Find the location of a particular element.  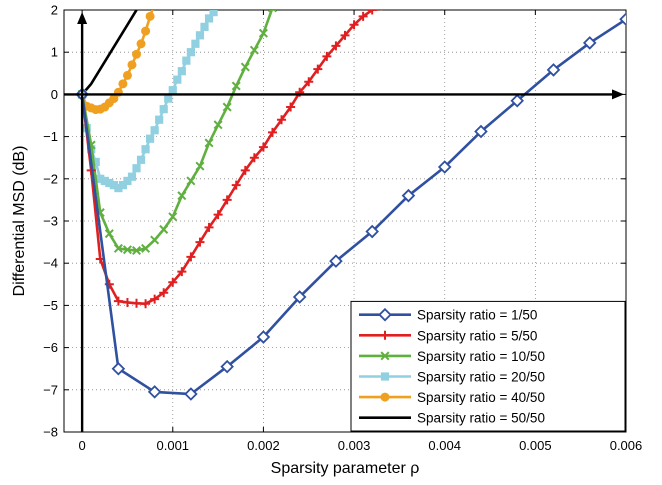

y-tick-label: −8 is located at coordinates (50, 432).